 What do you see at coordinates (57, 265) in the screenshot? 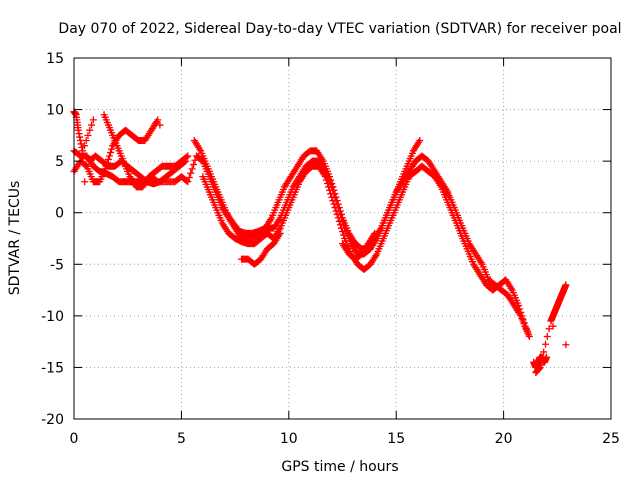
I see `y-tick-label: -5` at bounding box center [57, 265].